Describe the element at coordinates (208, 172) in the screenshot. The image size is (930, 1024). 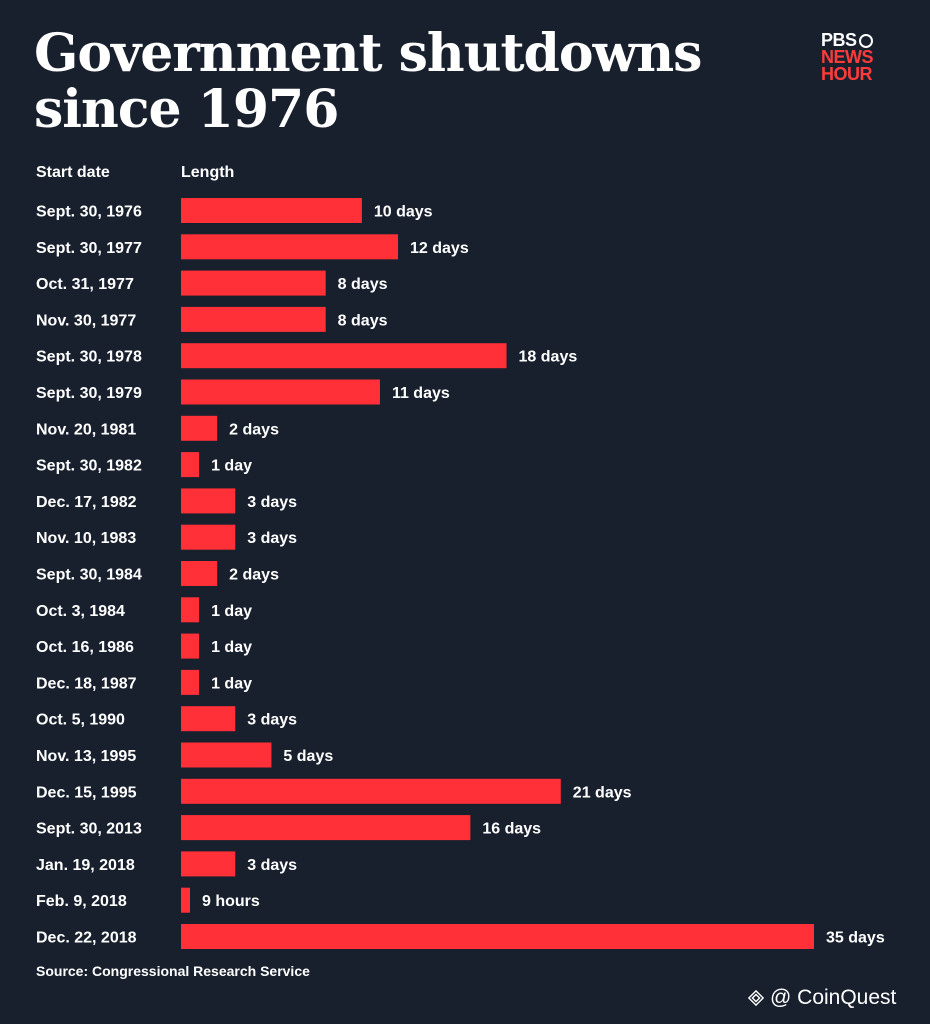
I see `column-header-length: Length` at that location.